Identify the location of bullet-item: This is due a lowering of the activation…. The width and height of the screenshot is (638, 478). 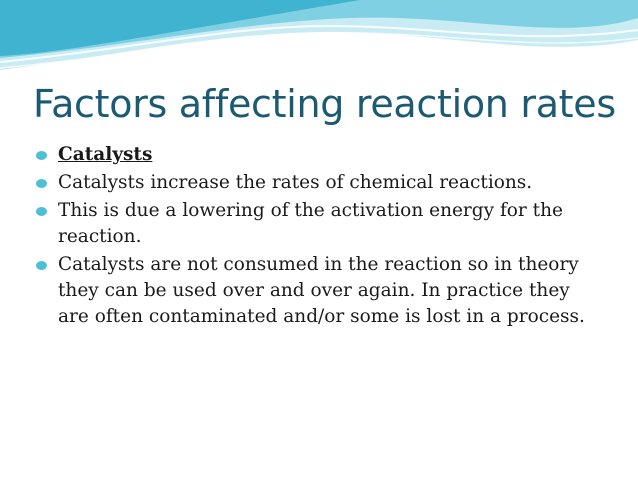
(316, 224).